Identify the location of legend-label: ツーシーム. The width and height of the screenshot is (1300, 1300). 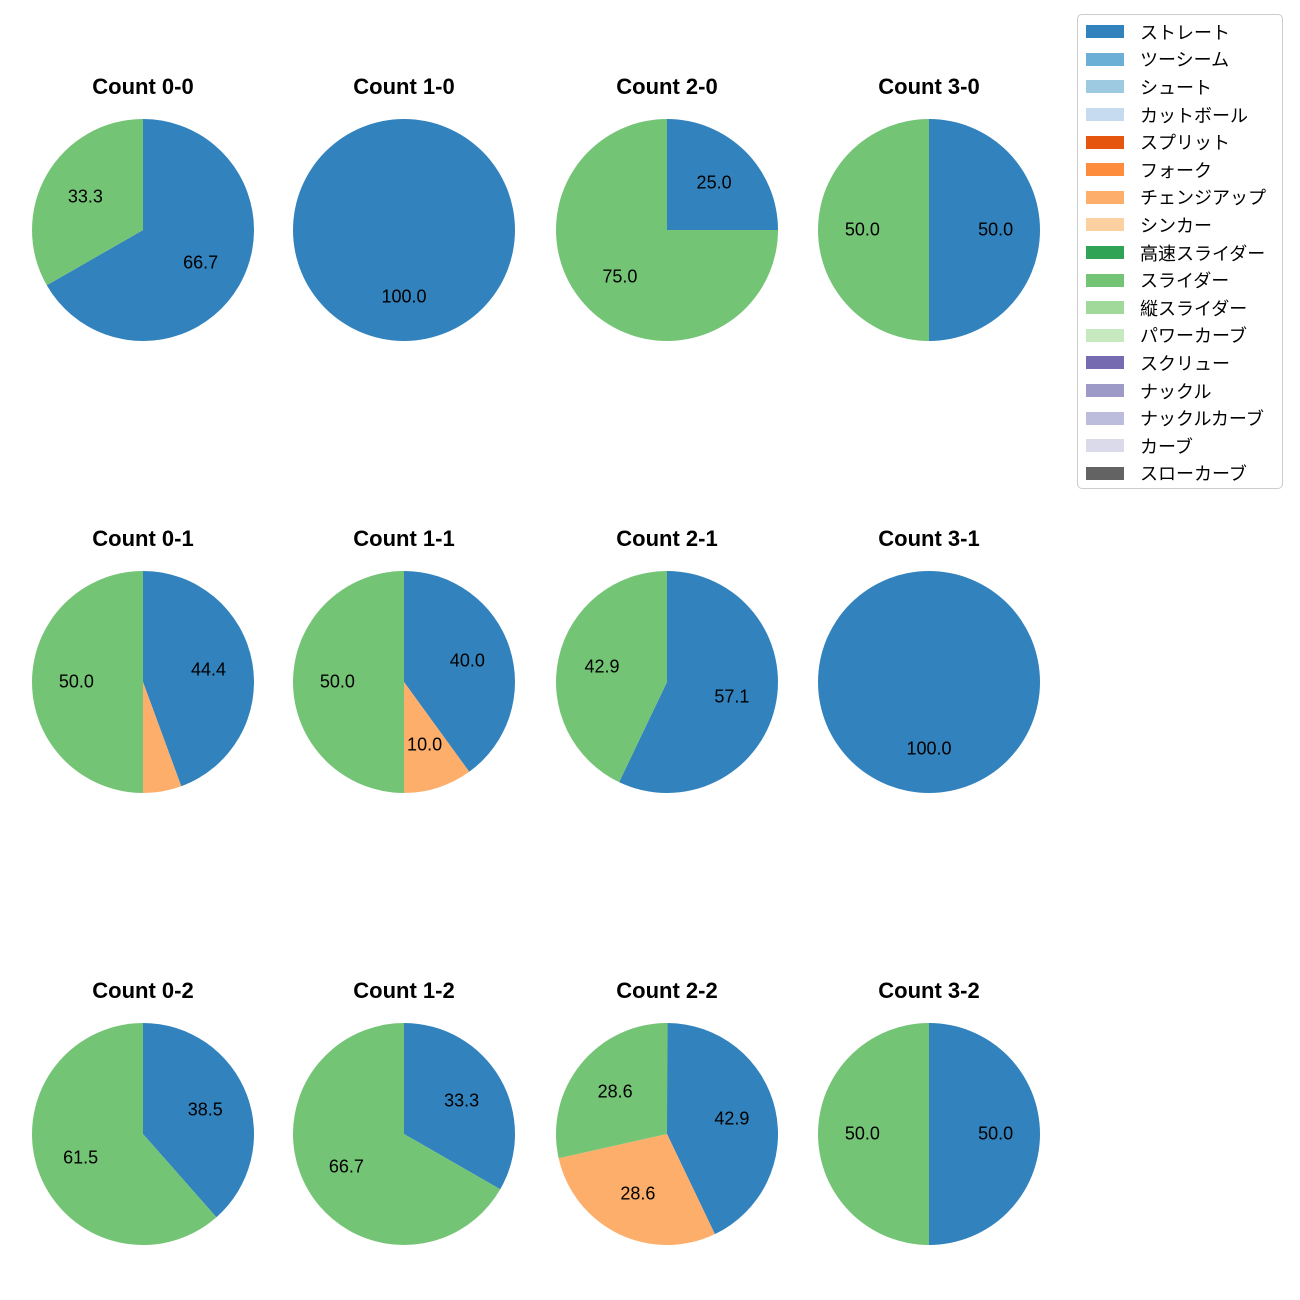
(1185, 60).